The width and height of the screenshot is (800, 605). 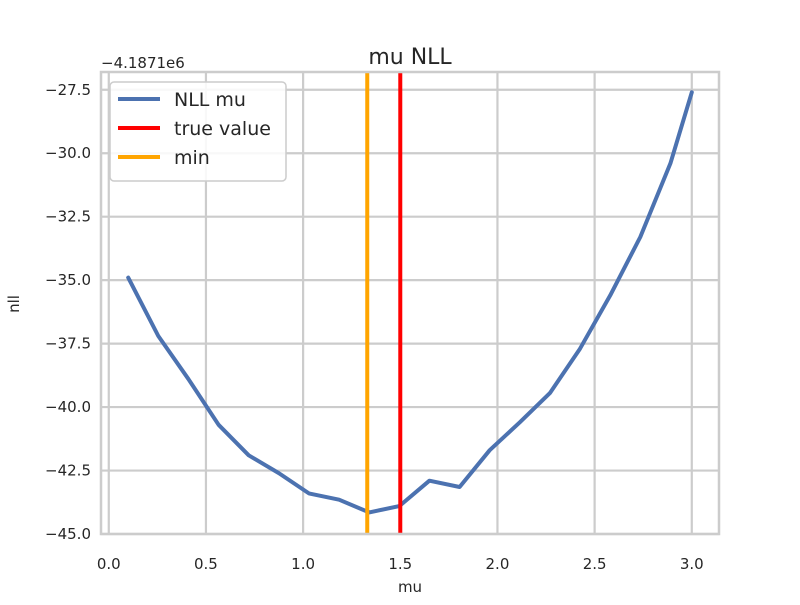 I want to click on x-tick-label: 3.0, so click(x=692, y=564).